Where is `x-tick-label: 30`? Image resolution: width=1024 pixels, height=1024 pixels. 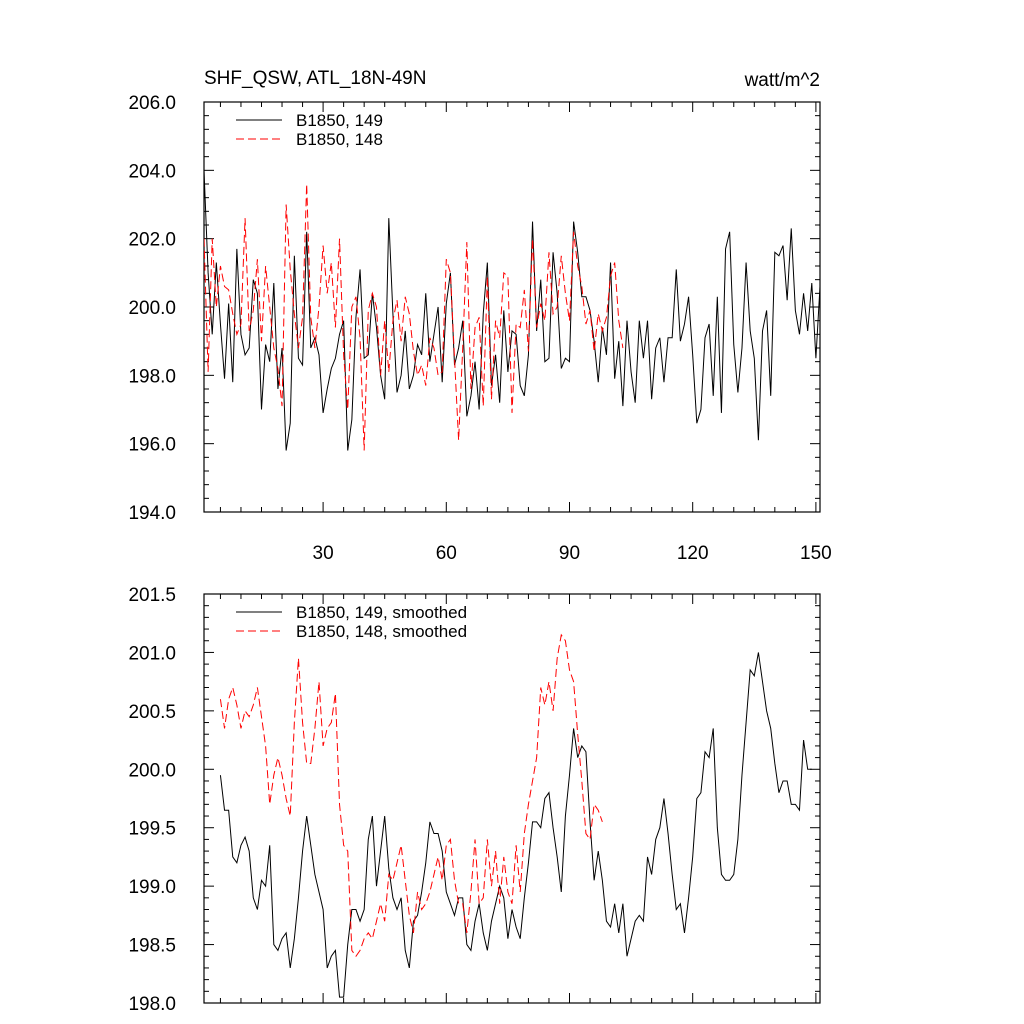
x-tick-label: 30 is located at coordinates (323, 553).